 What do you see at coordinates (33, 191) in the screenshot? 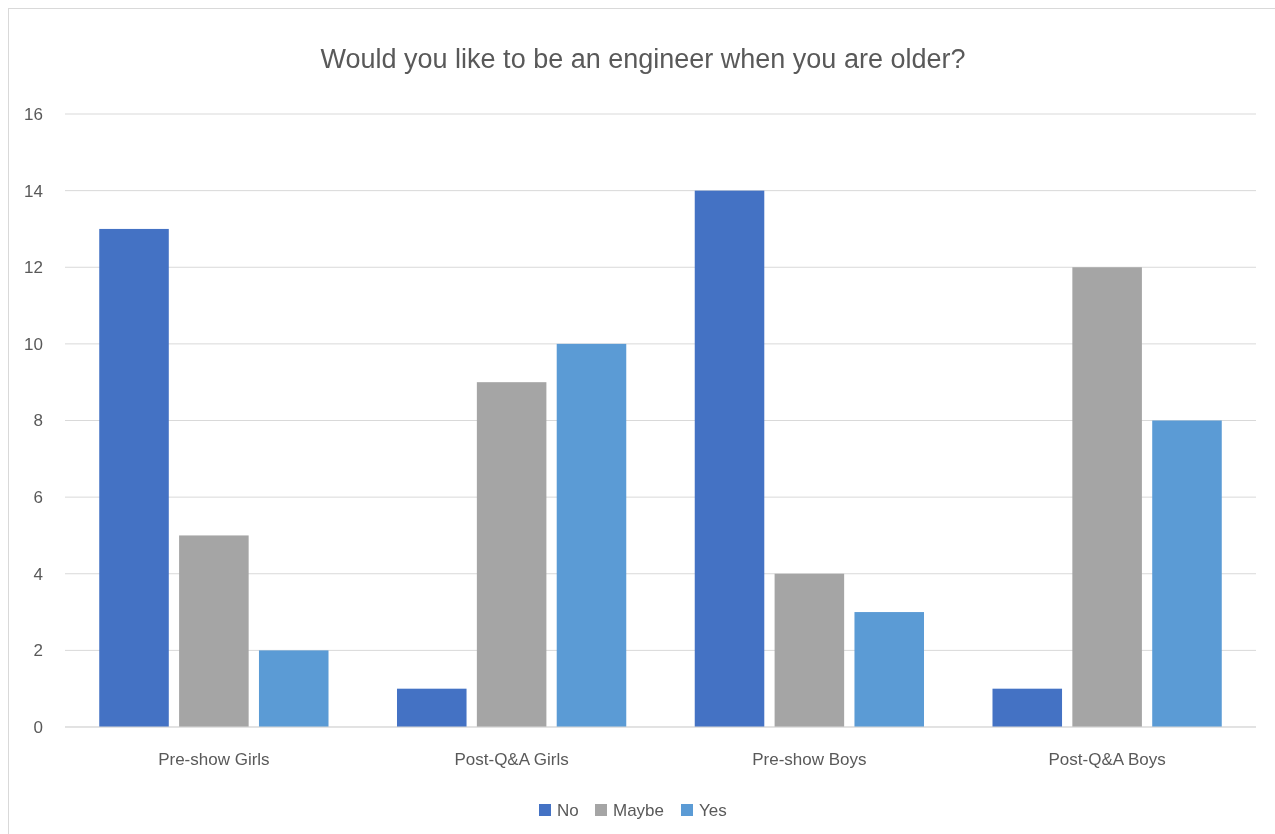
I see `y-tick-label: 14` at bounding box center [33, 191].